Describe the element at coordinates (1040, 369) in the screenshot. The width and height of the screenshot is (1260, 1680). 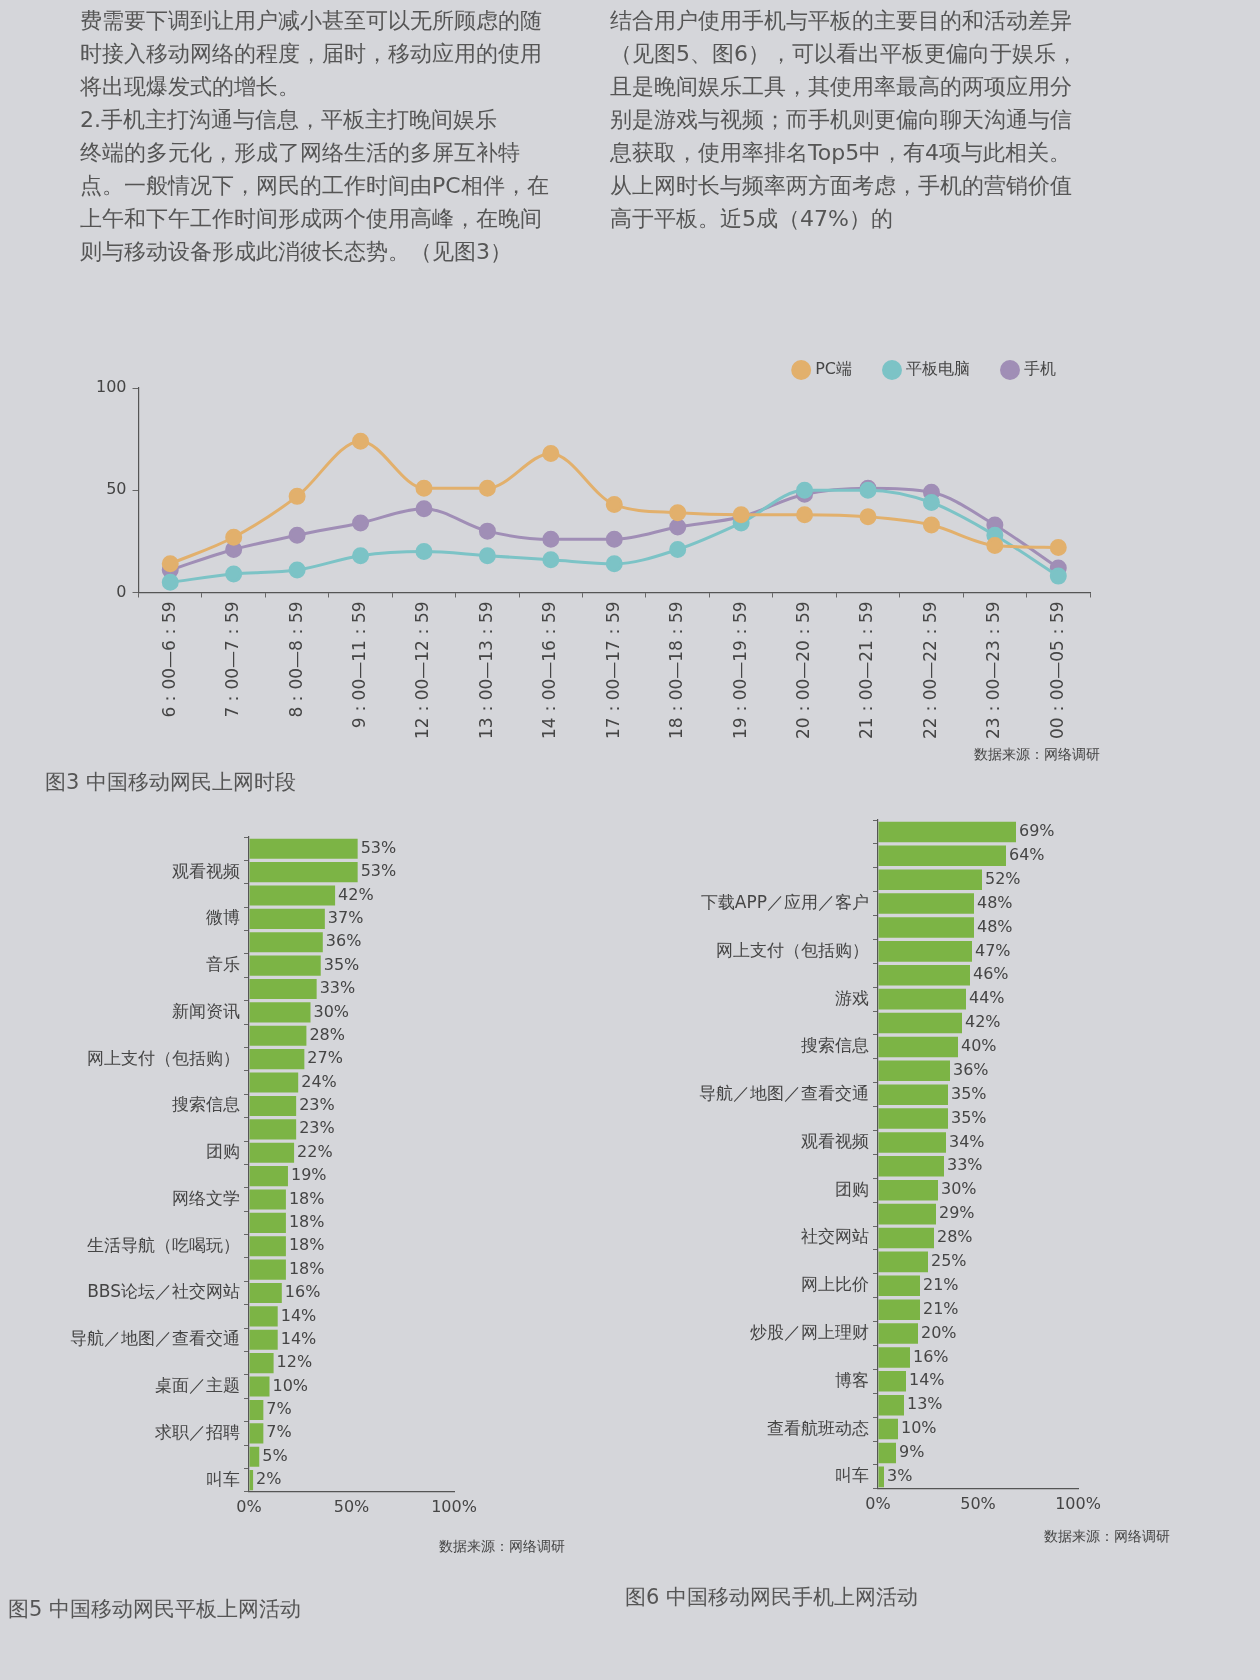
I see `legend-label: 手机` at that location.